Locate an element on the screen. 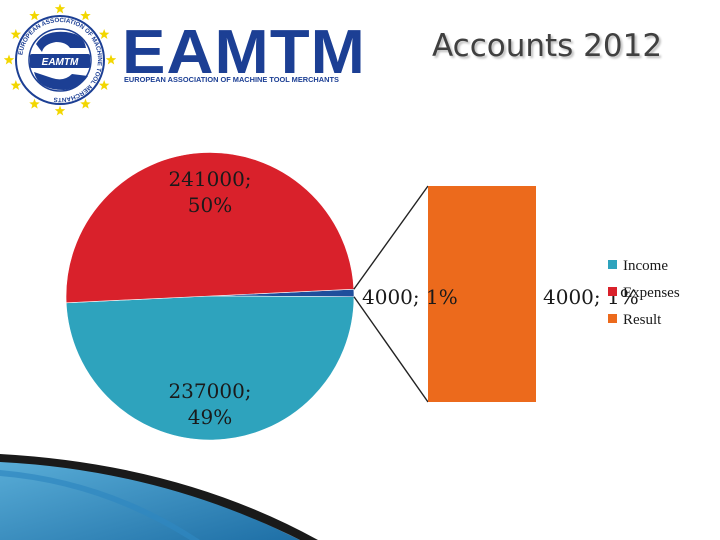 This screenshot has height=540, width=720. secondary-bar-result is located at coordinates (482, 294).